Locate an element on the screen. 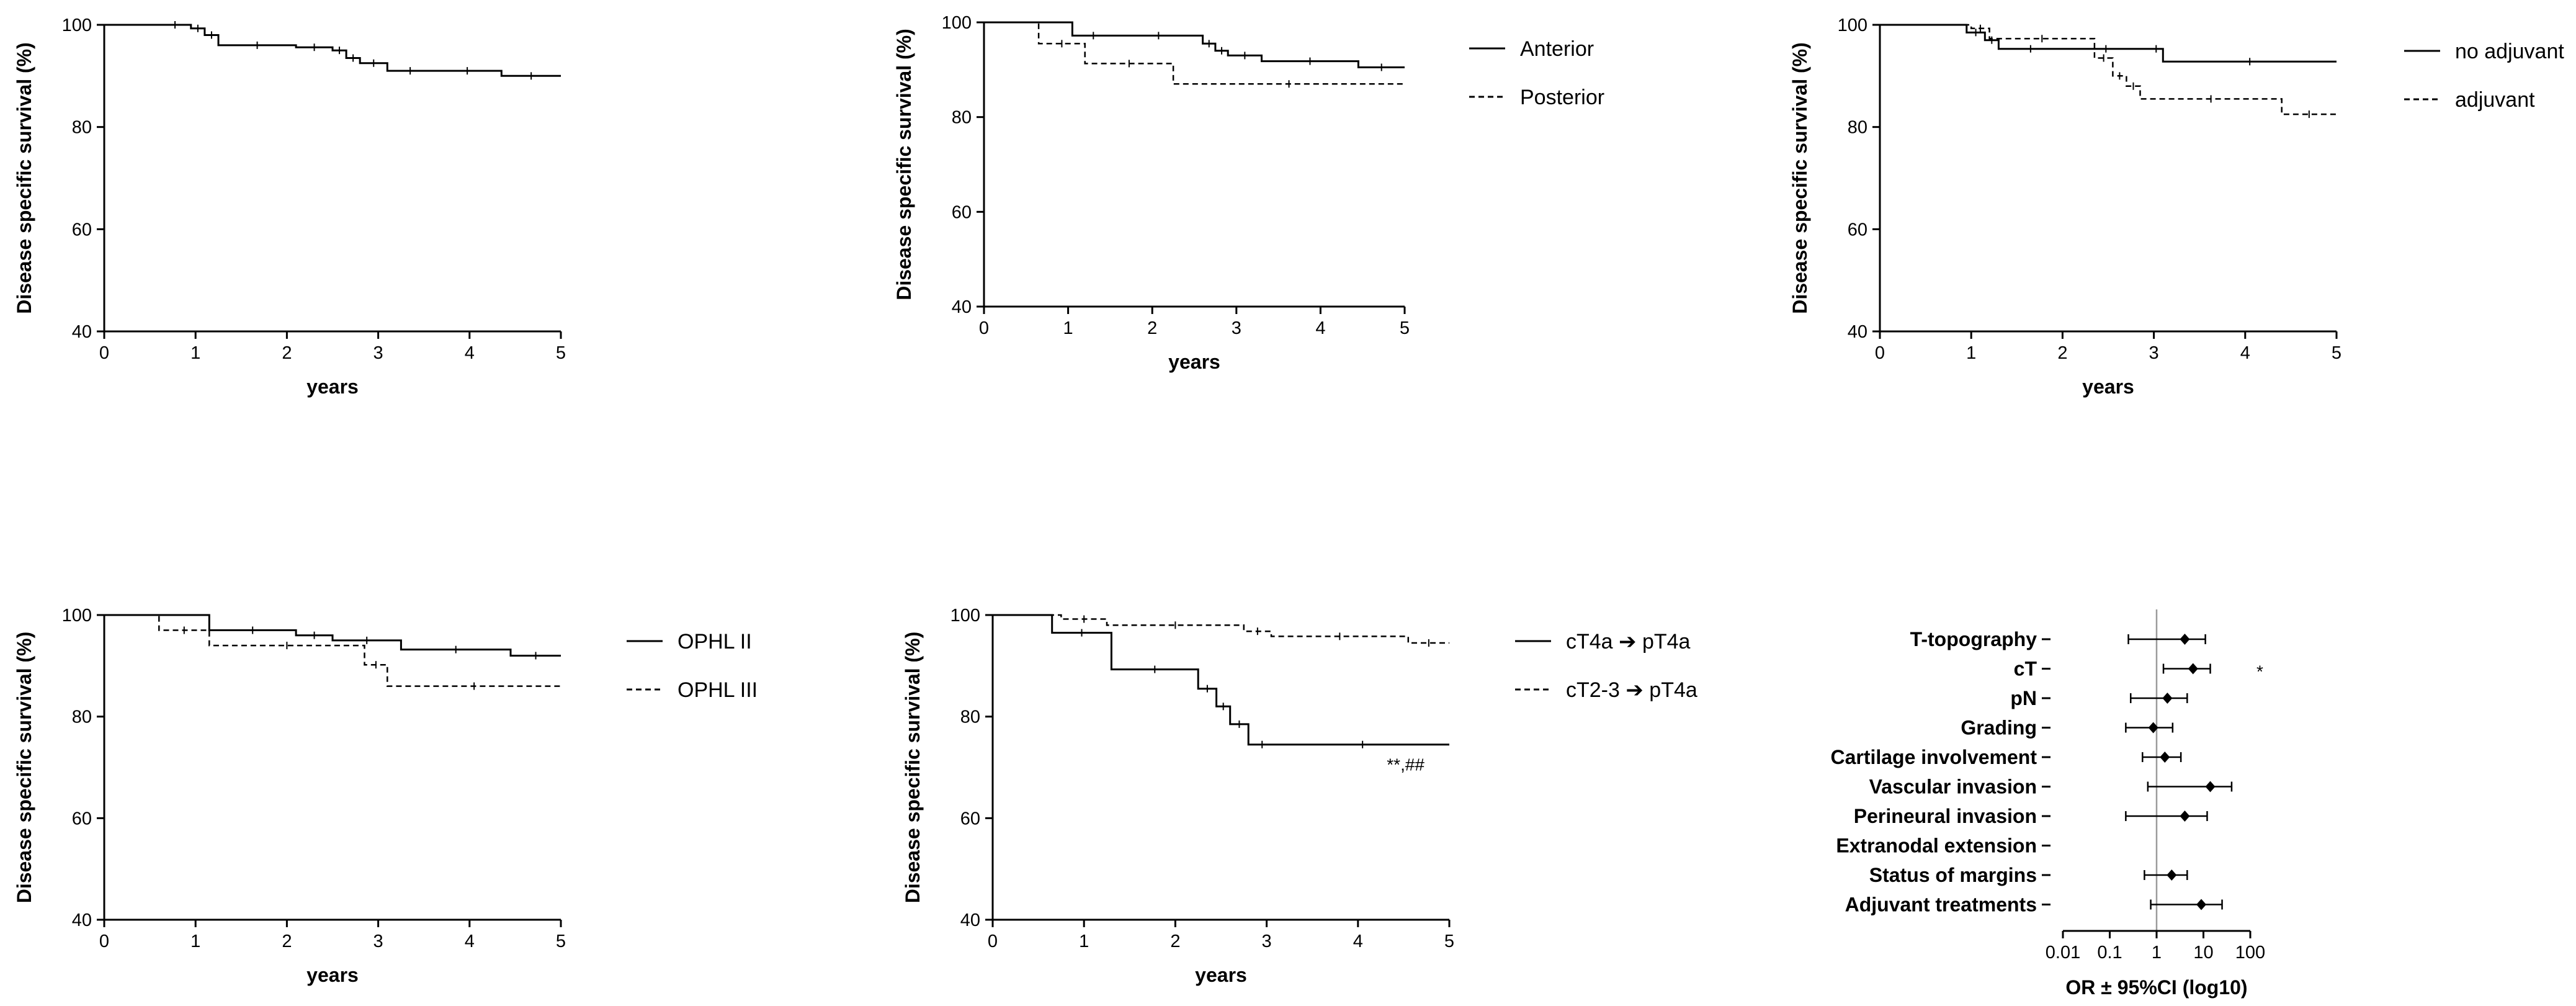 The image size is (2576, 1006). survival-curve-ophl-ii is located at coordinates (332, 635).